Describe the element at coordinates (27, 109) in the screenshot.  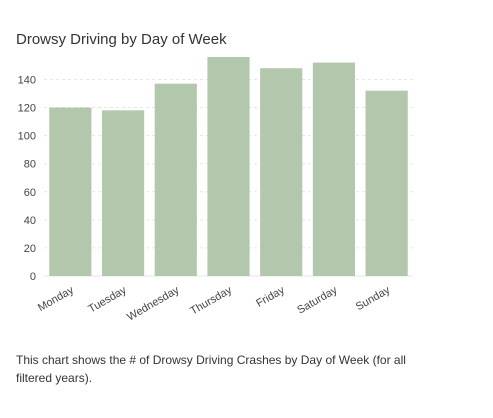
I see `y-tick-label: 120` at that location.